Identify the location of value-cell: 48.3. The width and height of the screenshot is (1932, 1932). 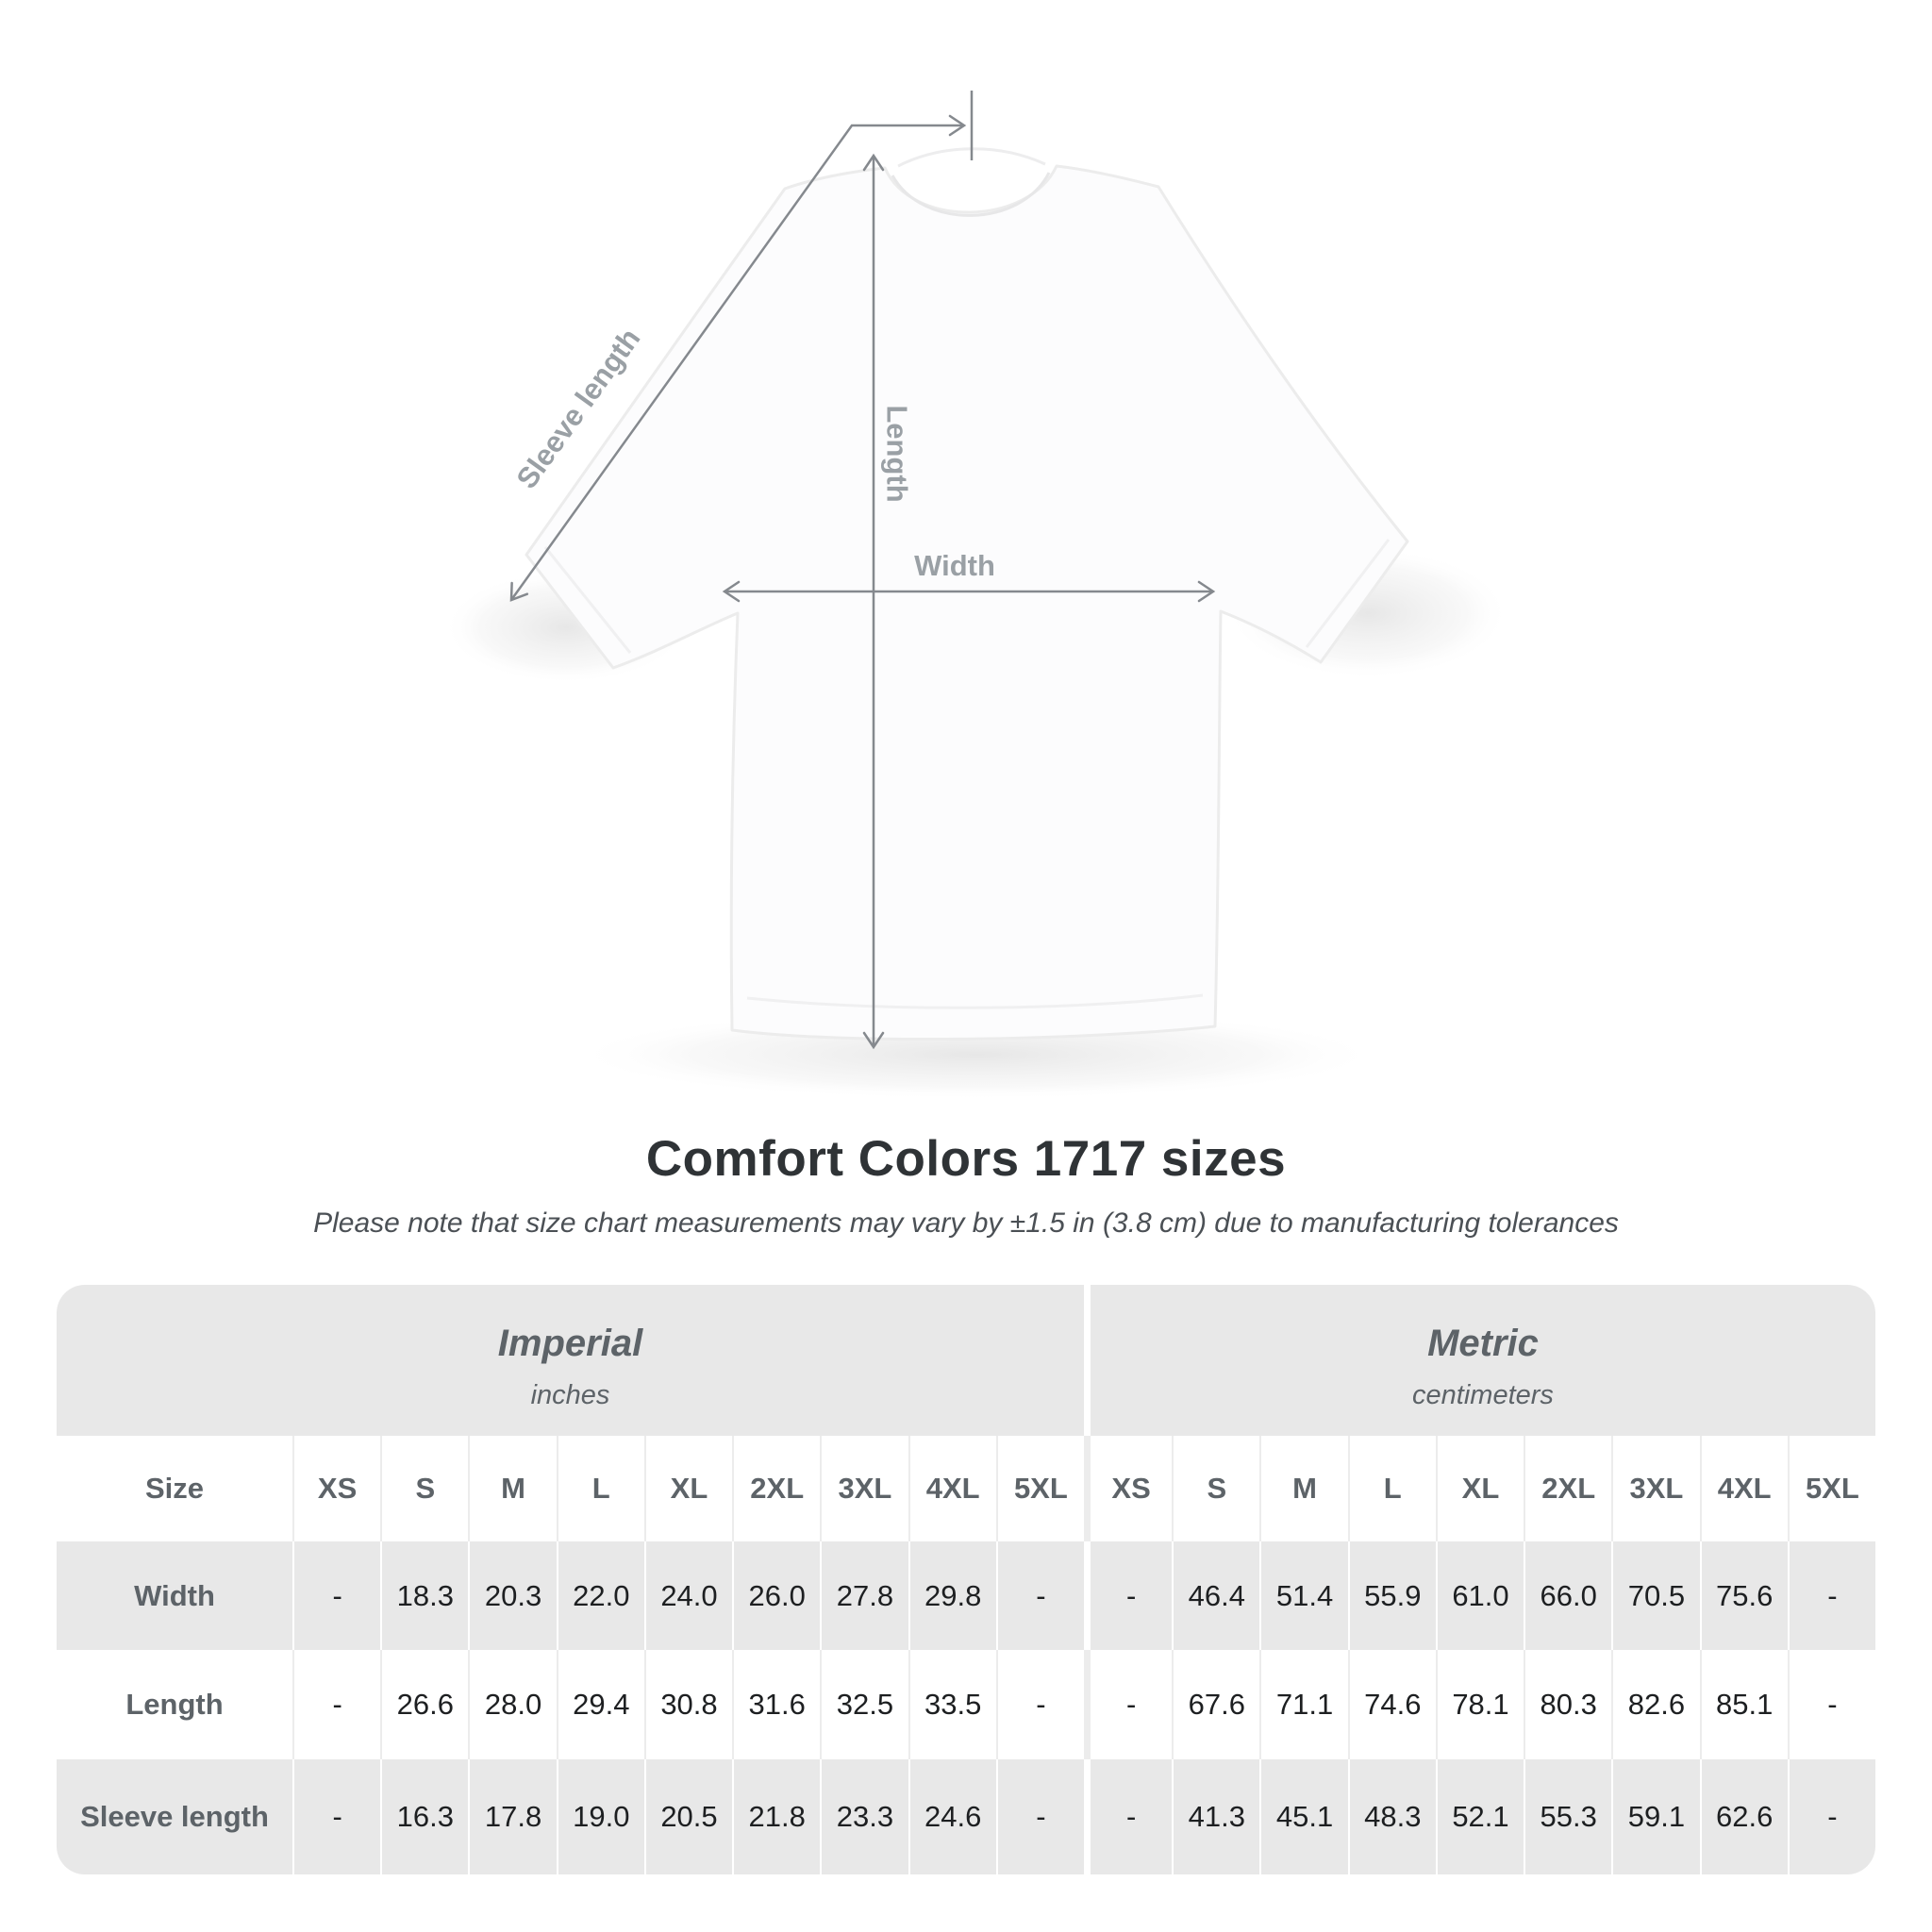
(1392, 1817).